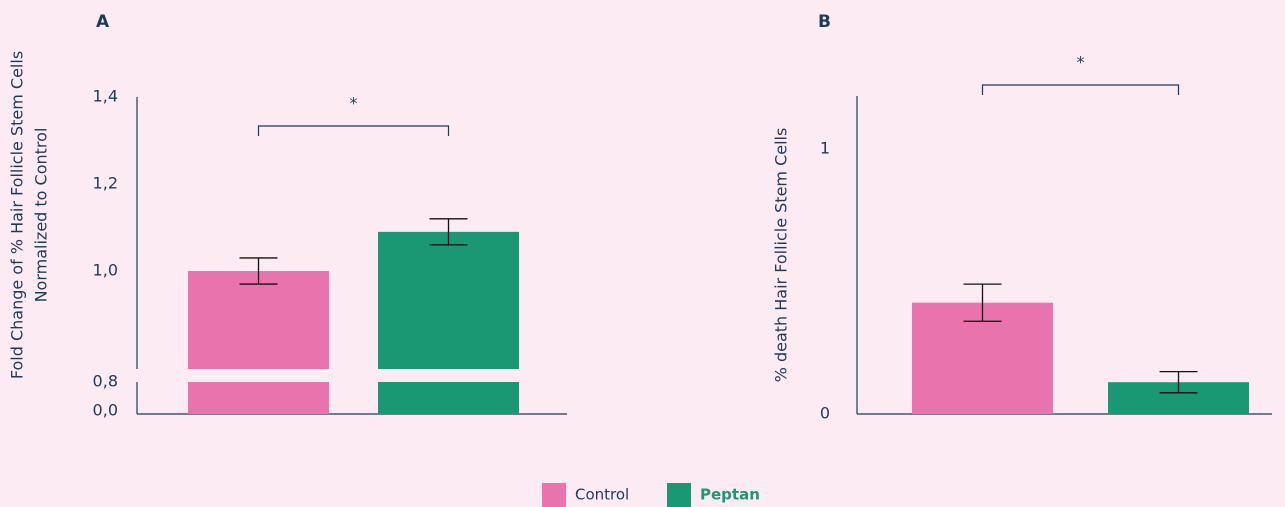 This screenshot has height=507, width=1285. Describe the element at coordinates (105, 410) in the screenshot. I see `y-tick-label: 0,0` at that location.